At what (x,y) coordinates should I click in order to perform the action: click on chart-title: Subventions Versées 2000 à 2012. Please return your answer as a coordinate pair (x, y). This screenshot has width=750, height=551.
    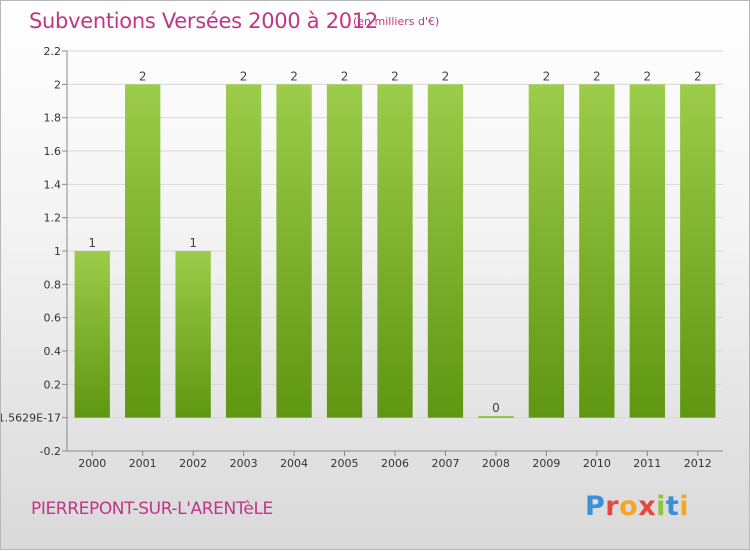
    Looking at the image, I should click on (203, 21).